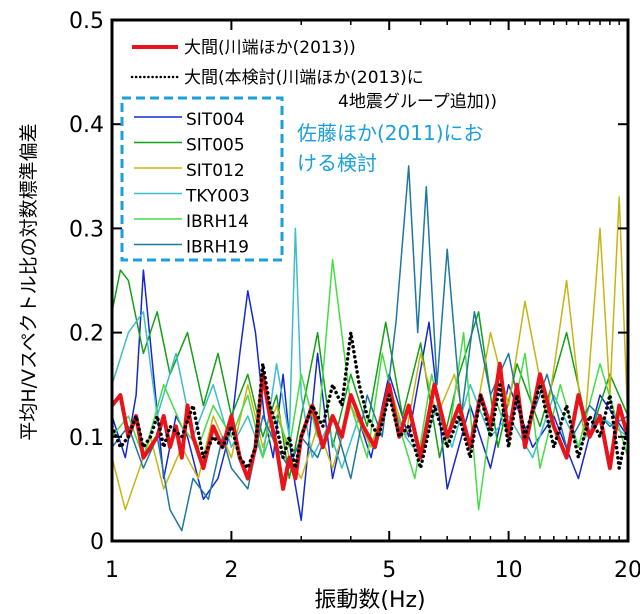  What do you see at coordinates (369, 600) in the screenshot?
I see `x-axis-title: 振動数(Hz)` at bounding box center [369, 600].